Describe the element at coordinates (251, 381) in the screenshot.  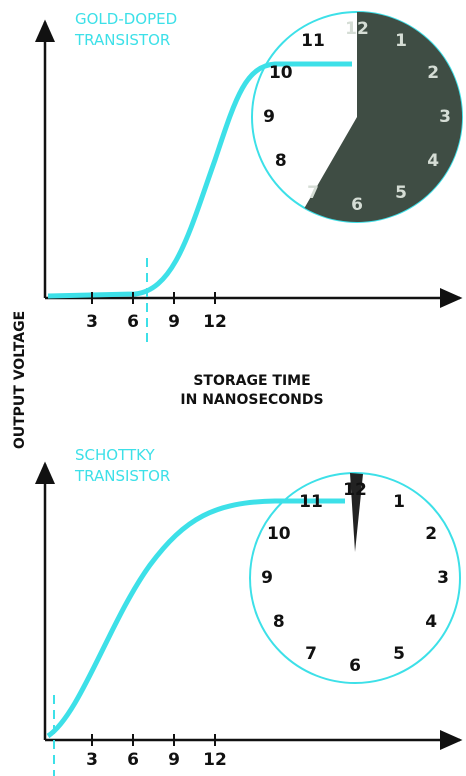
I see `x-axis-label: STORAGE TIME` at that location.